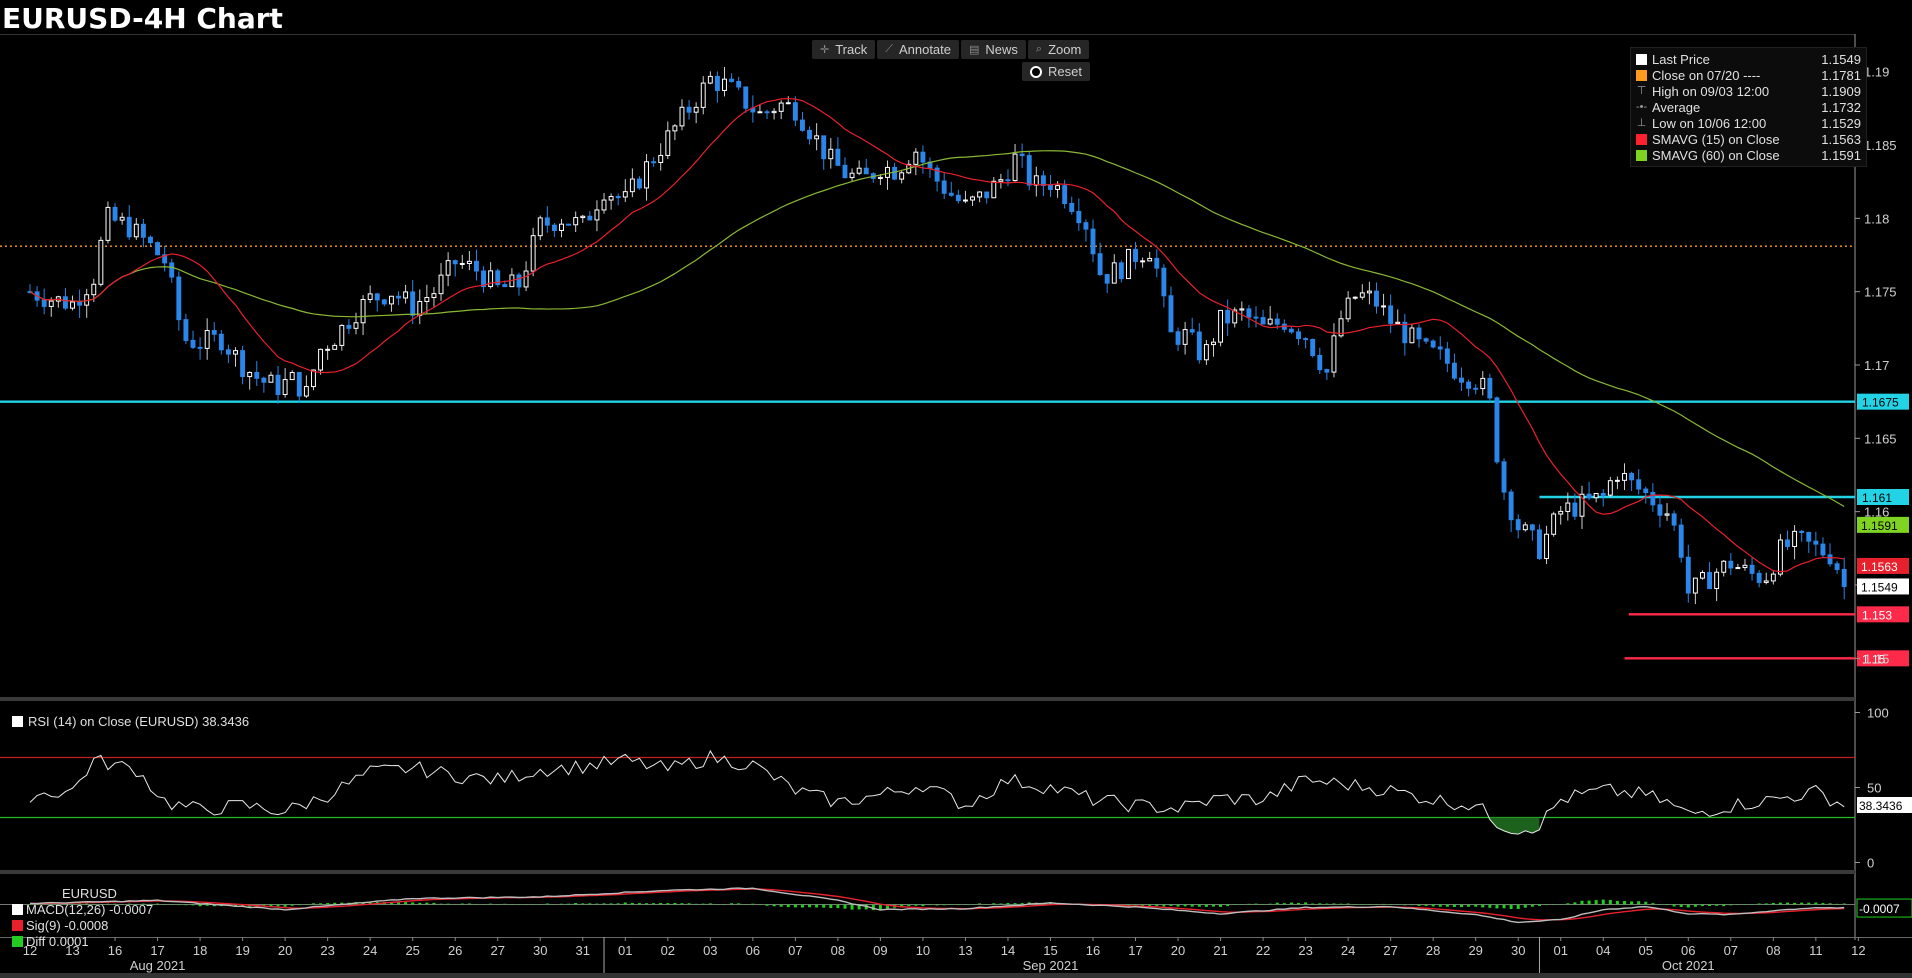 The height and width of the screenshot is (978, 1912). Describe the element at coordinates (1681, 59) in the screenshot. I see `legend-label: Last Price` at that location.